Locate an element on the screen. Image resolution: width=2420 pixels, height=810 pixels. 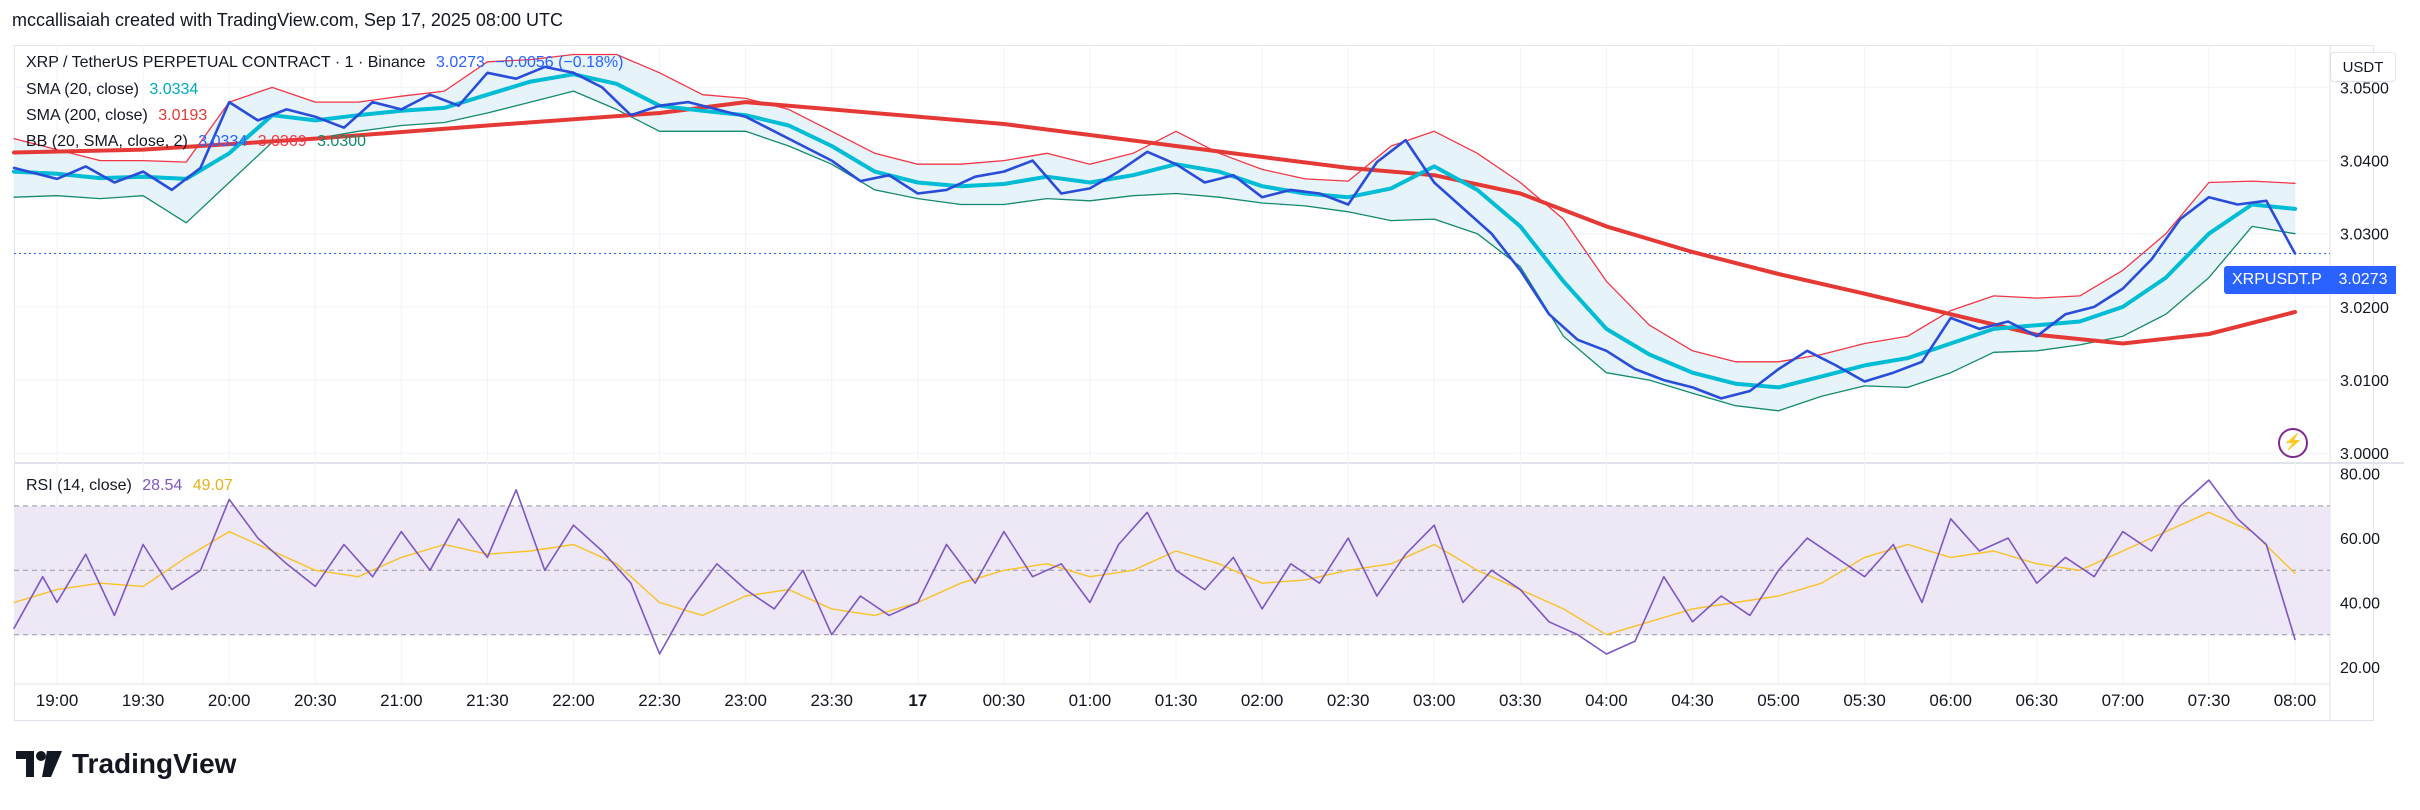
legend-rsi-row: RSI (14, close) 28.54 49.07 is located at coordinates (132, 486).